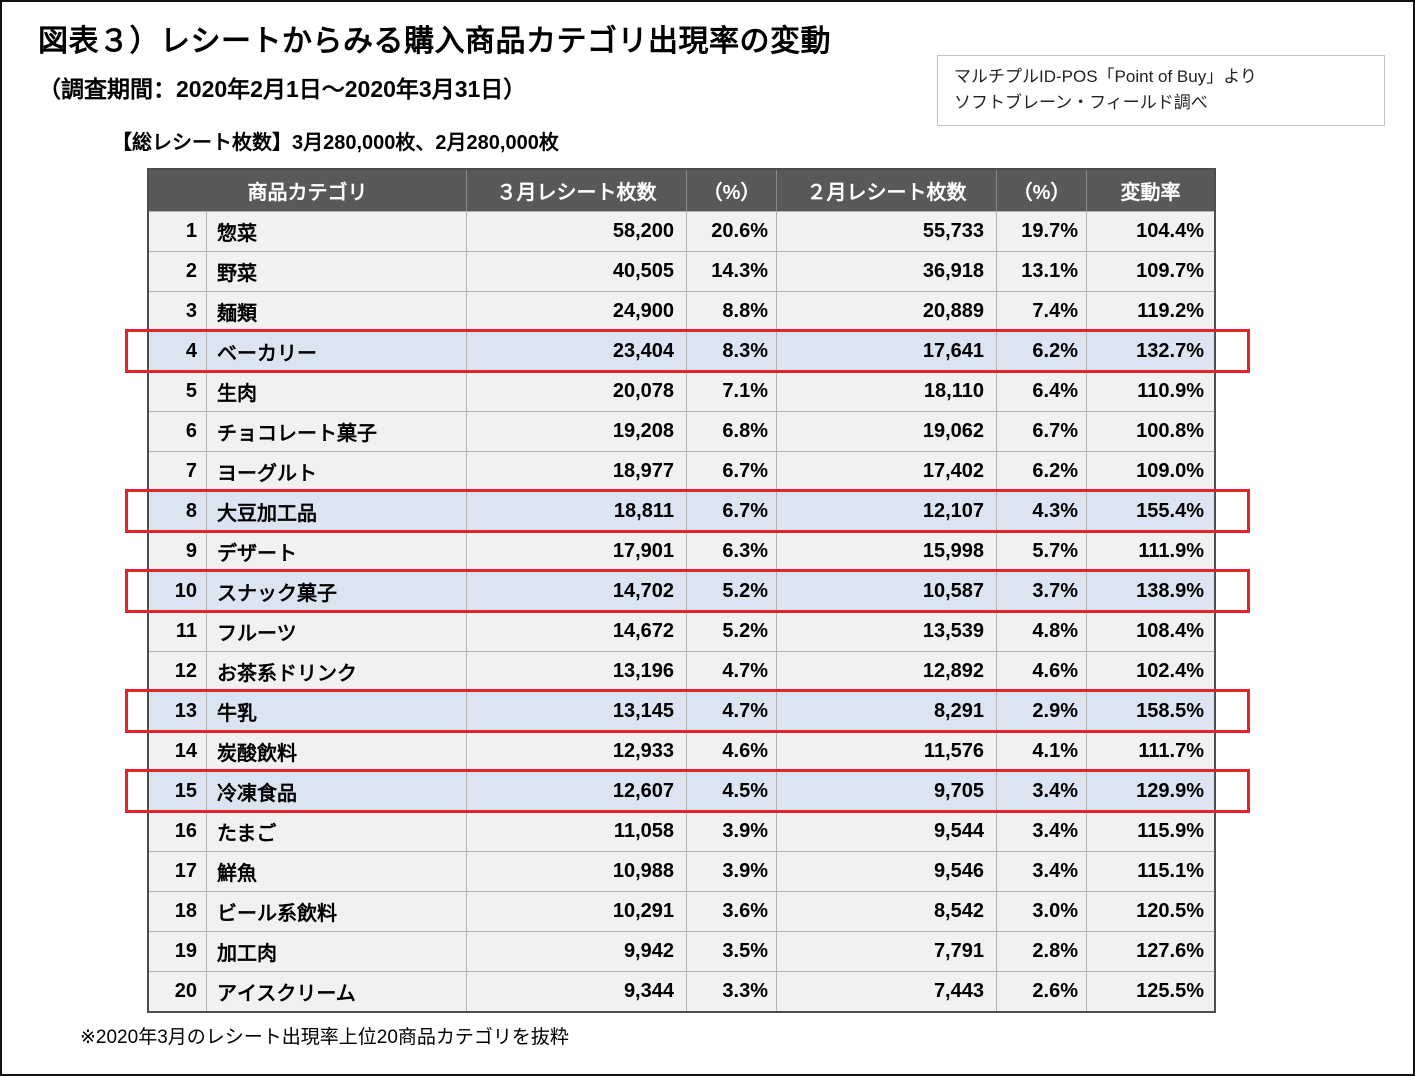 This screenshot has height=1076, width=1415. I want to click on row-change-rate: 104.4%, so click(1170, 231).